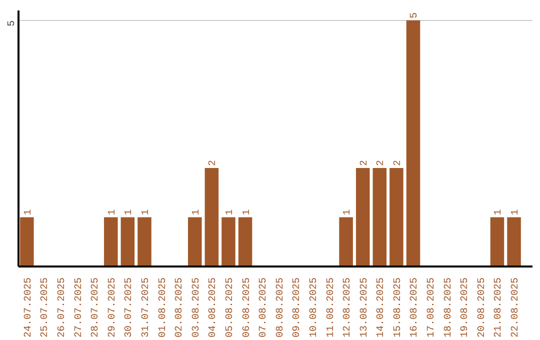  Describe the element at coordinates (214, 307) in the screenshot. I see `x-tick-label: 04.08.2025` at that location.